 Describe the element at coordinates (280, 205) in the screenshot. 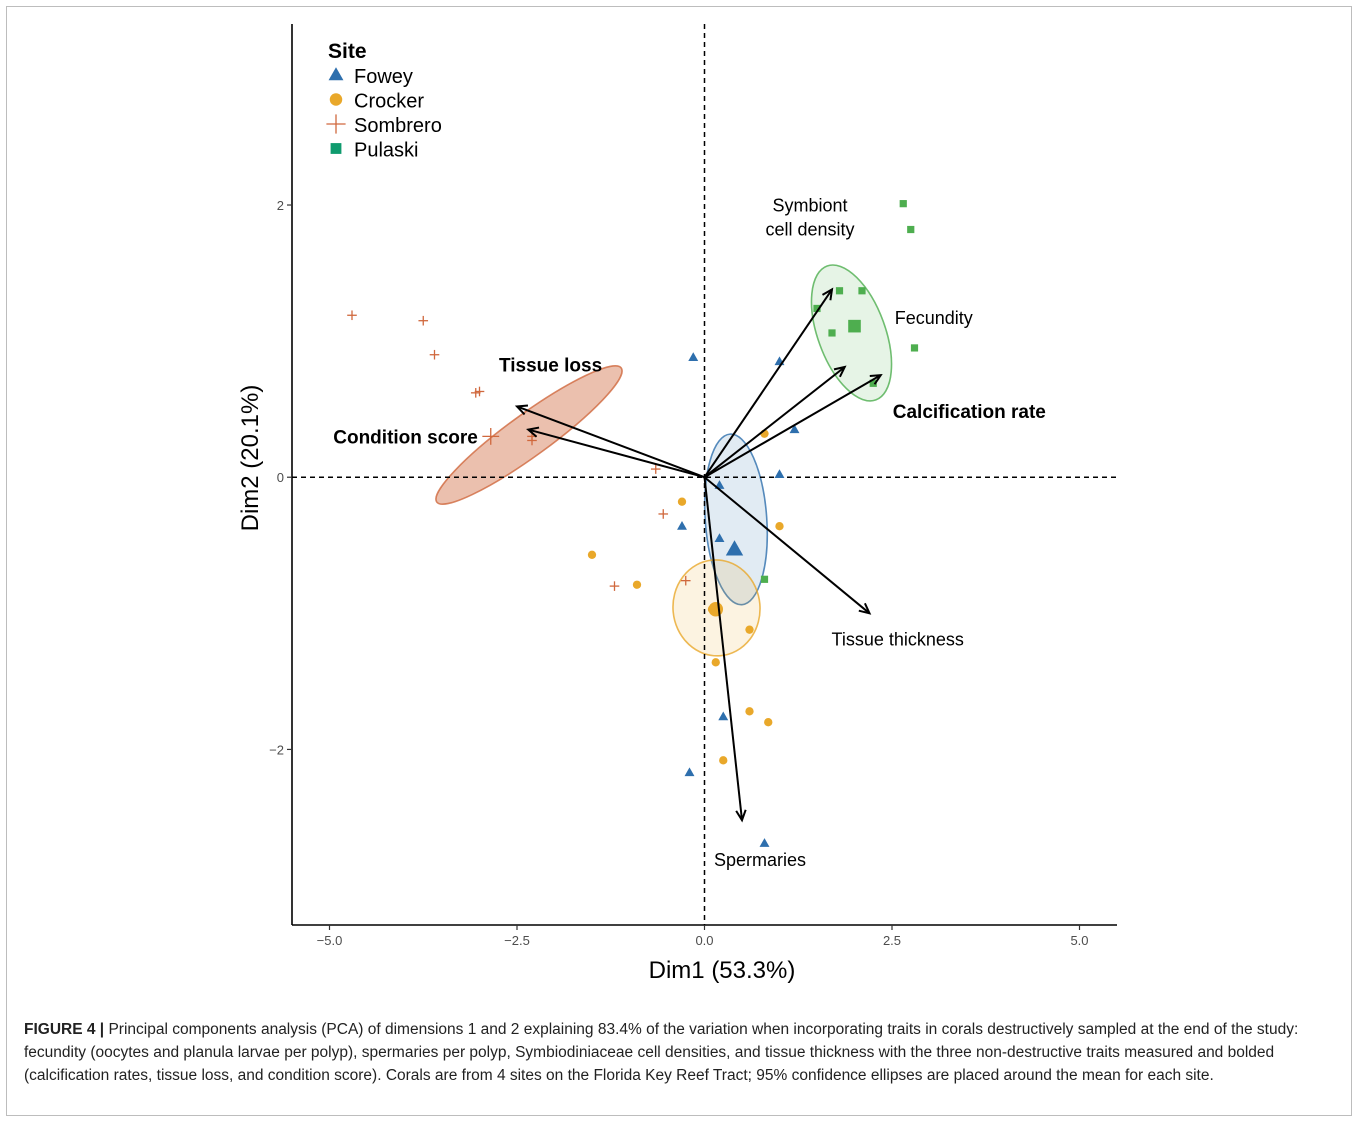

I see `y-tick-label-1: 2` at that location.